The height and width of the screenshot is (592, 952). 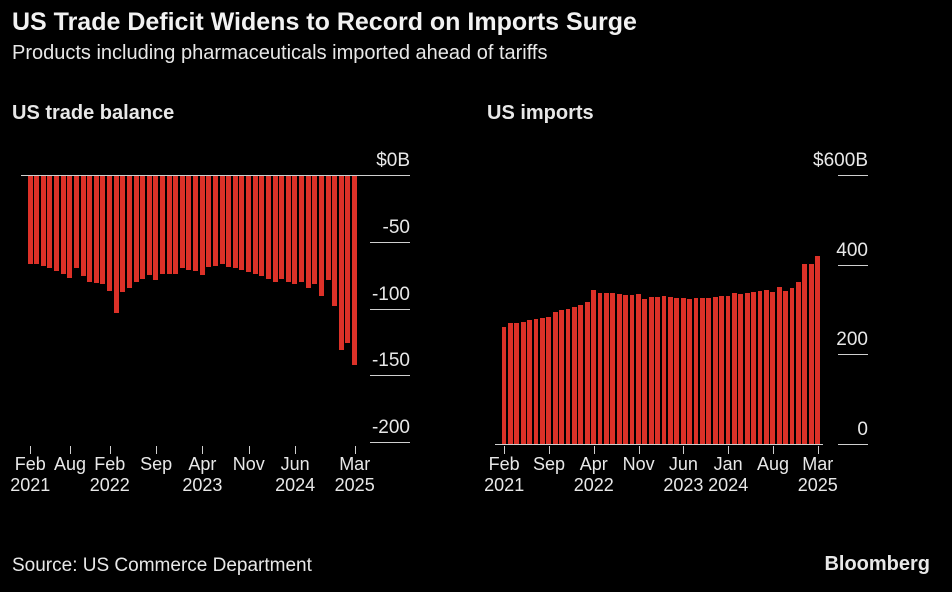 I want to click on x-tick-label: Jun 2024, so click(x=295, y=474).